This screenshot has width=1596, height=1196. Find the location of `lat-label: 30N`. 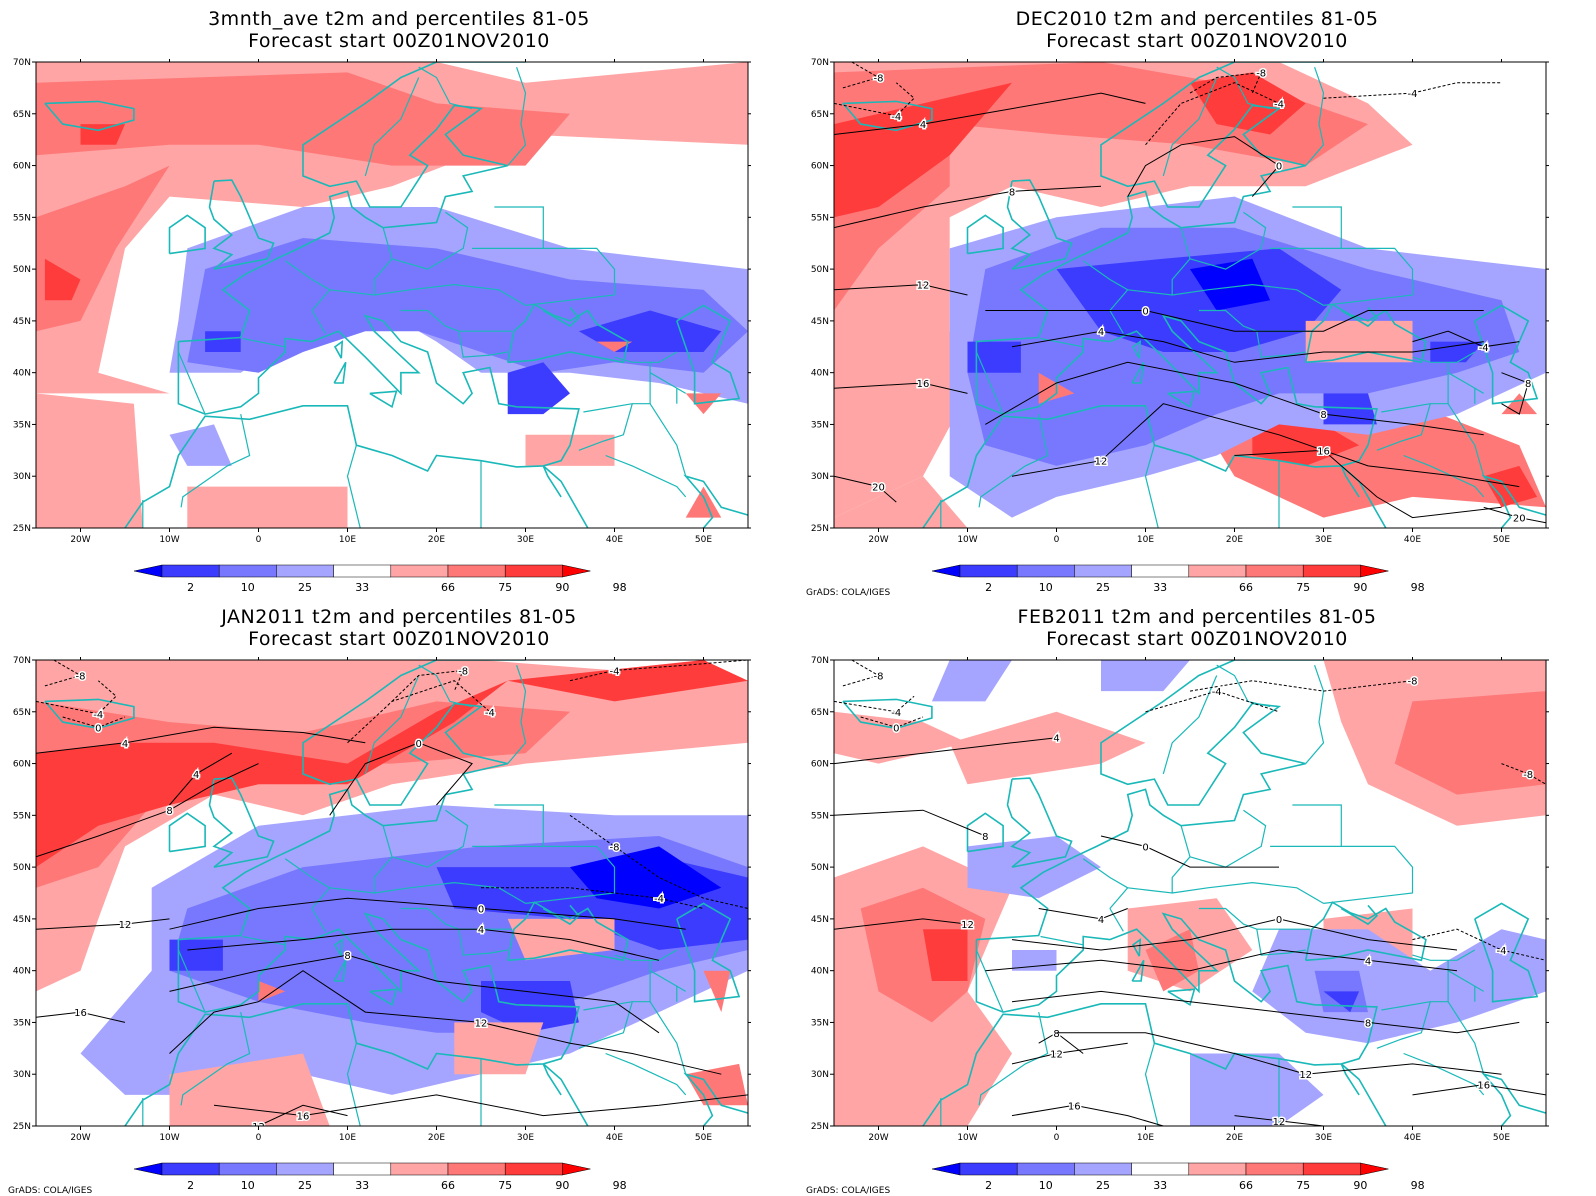

lat-label: 30N is located at coordinates (22, 1075).